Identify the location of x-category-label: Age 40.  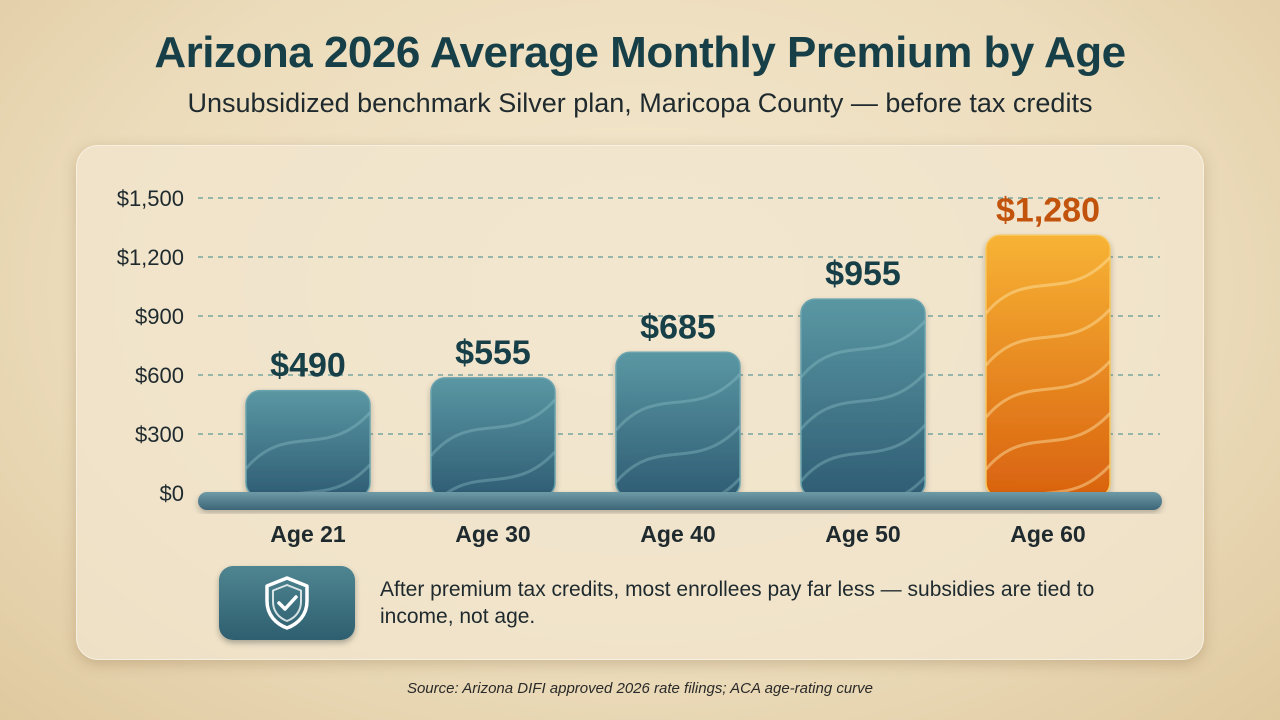
(677, 534).